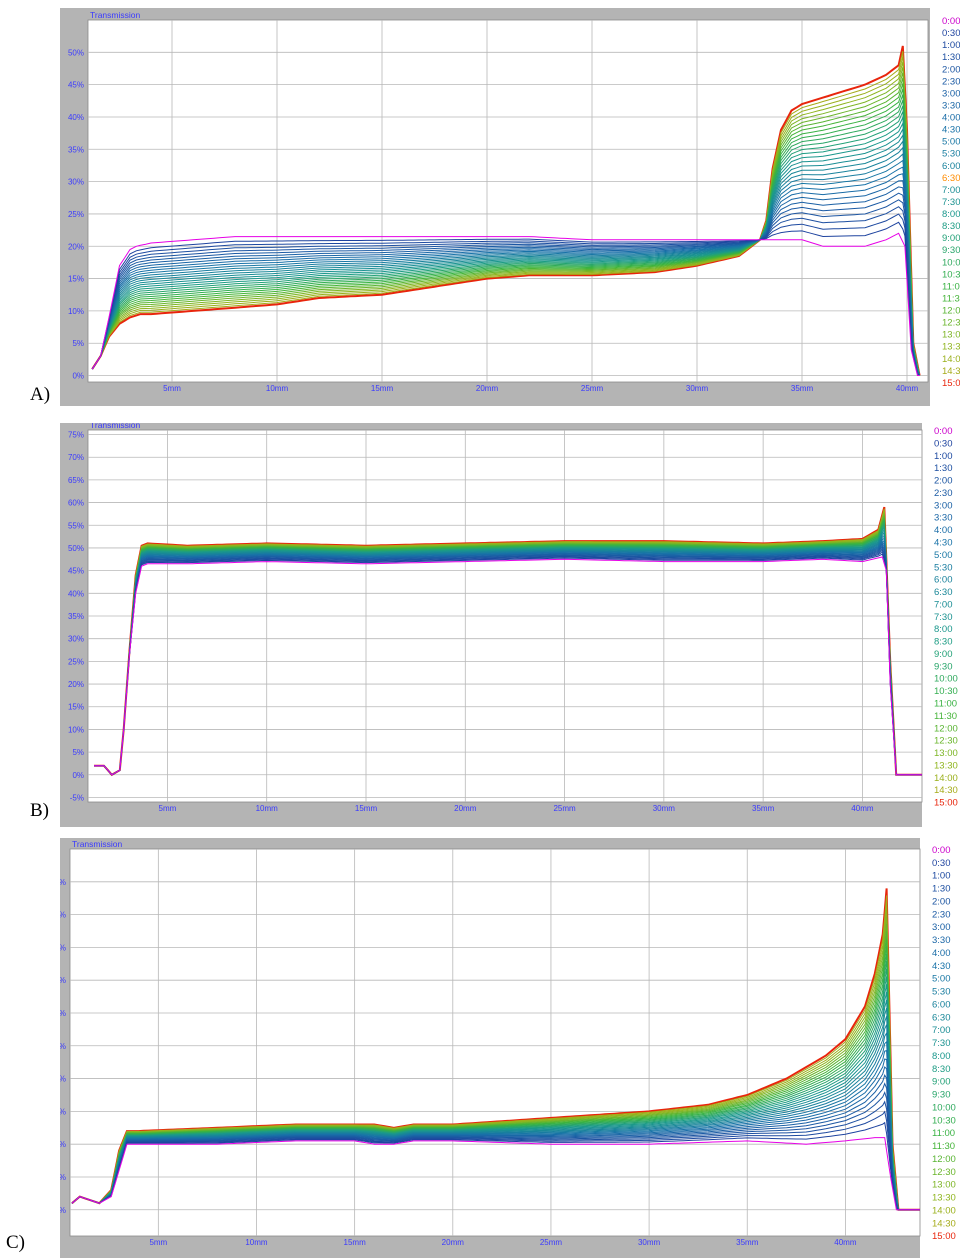 This screenshot has height=1258, width=977. I want to click on legend-entry: 0:30, so click(941, 863).